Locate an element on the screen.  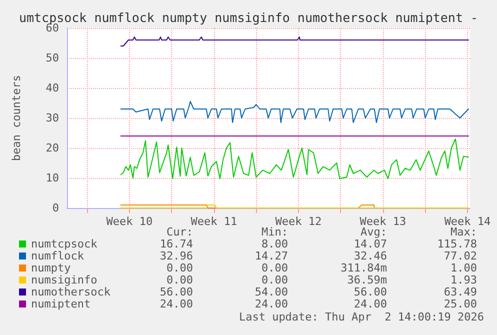
x-tick-label: Week 14 is located at coordinates (468, 221).